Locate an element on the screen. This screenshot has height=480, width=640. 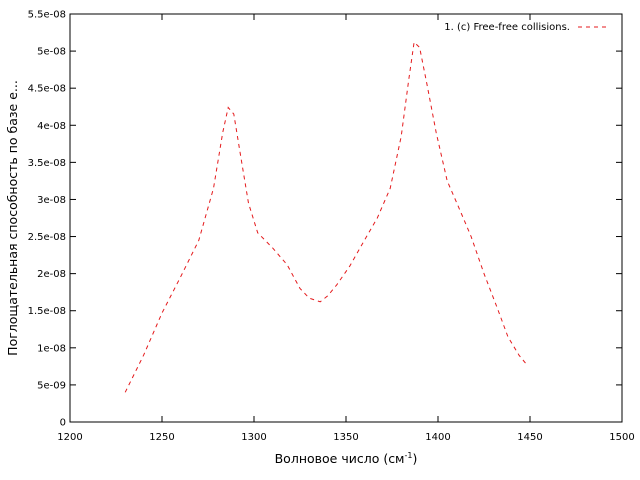
x-axis-title-main: Волновое число (см is located at coordinates (340, 458).